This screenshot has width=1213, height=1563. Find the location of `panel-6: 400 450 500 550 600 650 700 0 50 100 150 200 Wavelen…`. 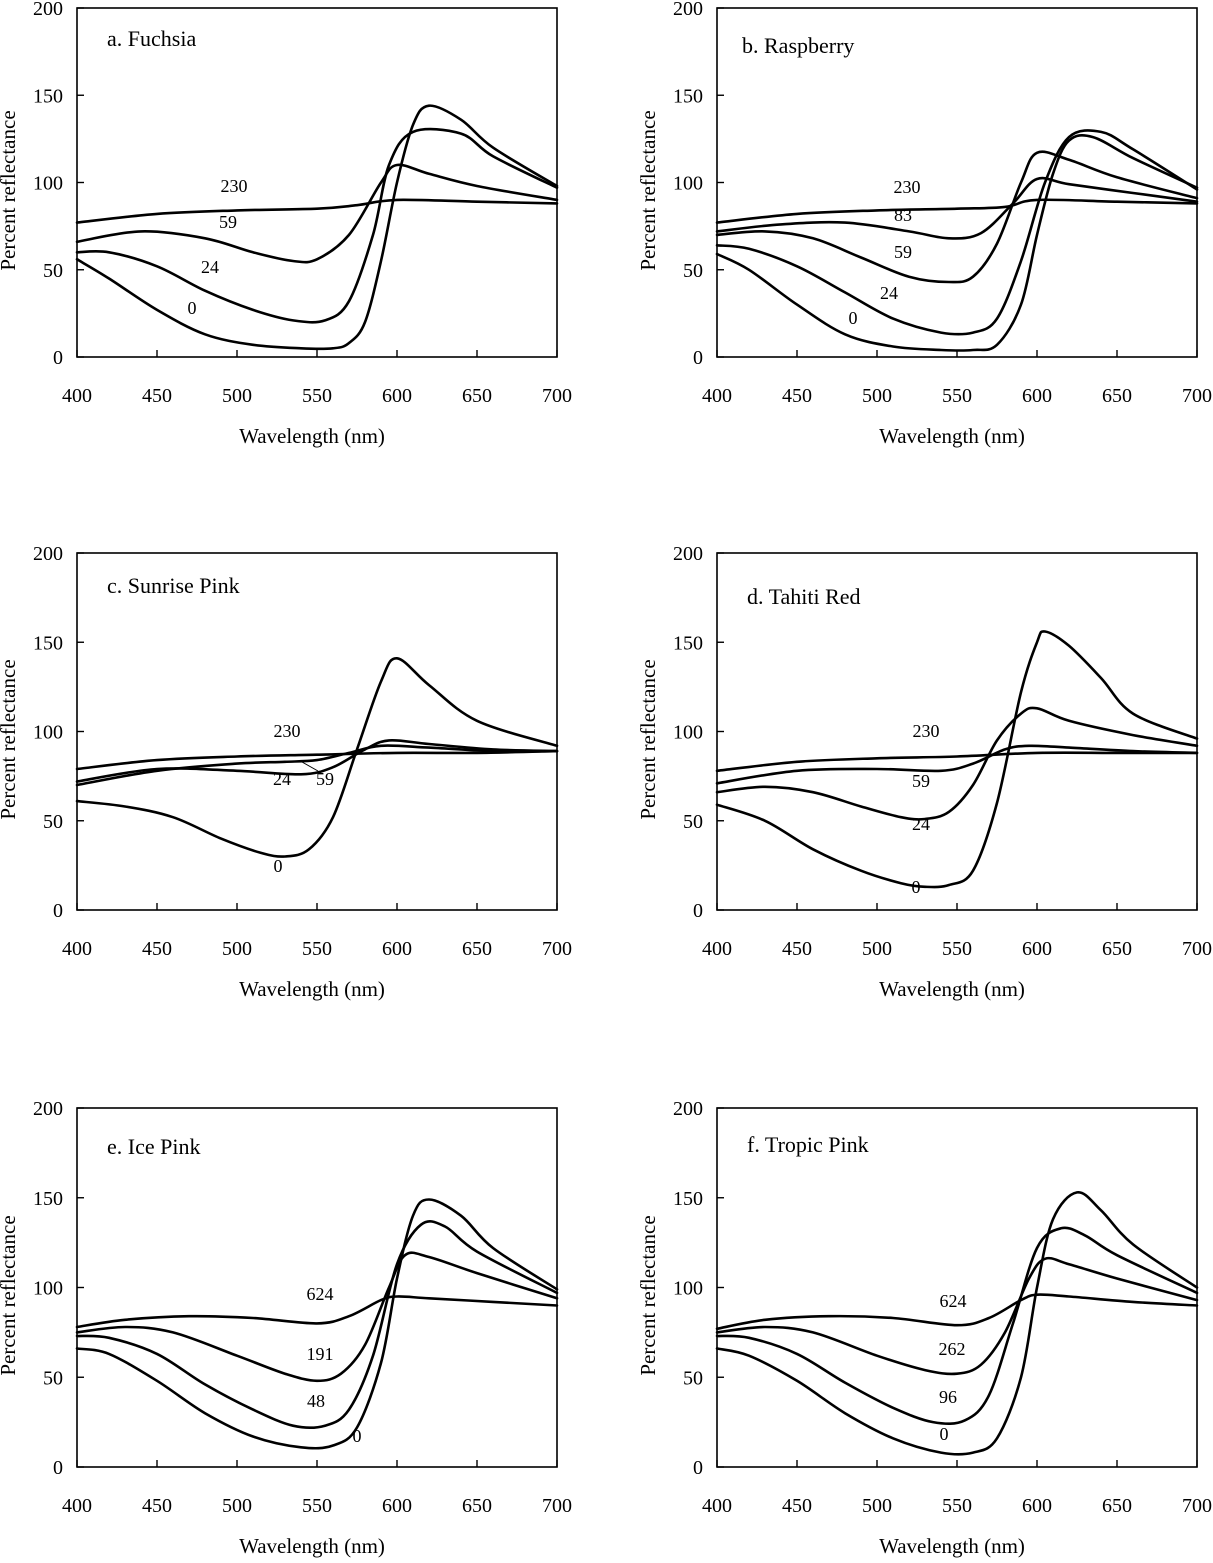

panel-6: 400 450 500 550 600 650 700 0 50 100 150 200 Wavelen… is located at coordinates (924, 1328).